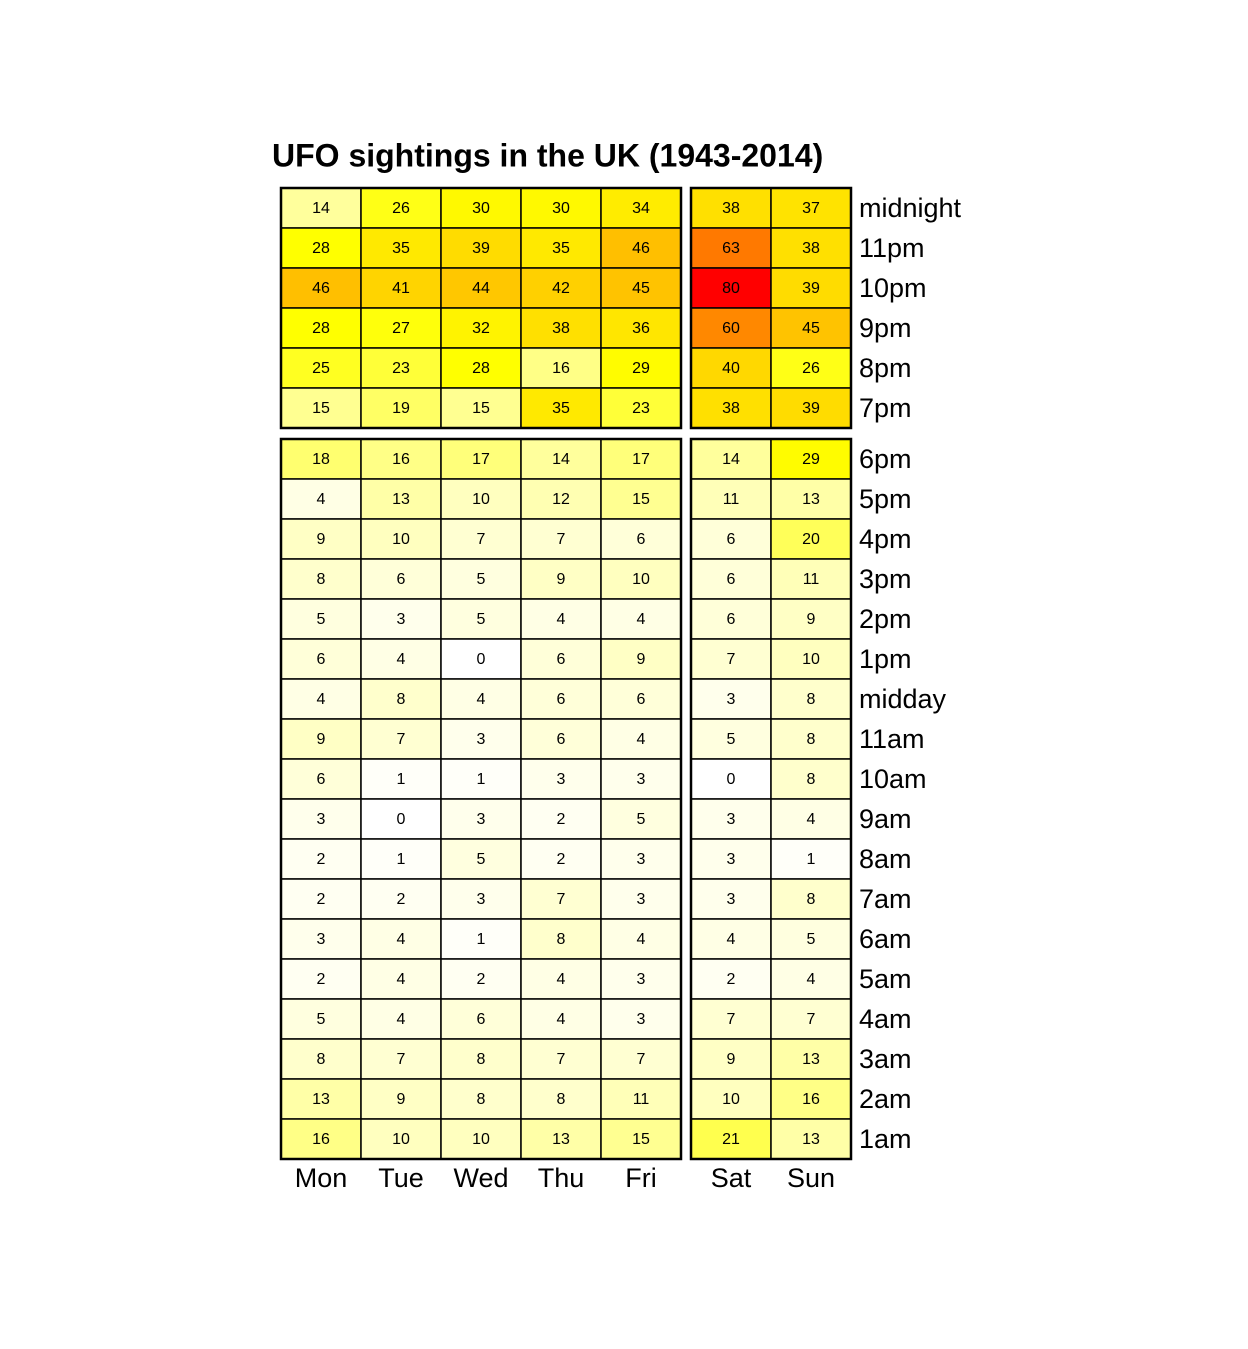  I want to click on heatmap-cell: 7, so click(401, 1059).